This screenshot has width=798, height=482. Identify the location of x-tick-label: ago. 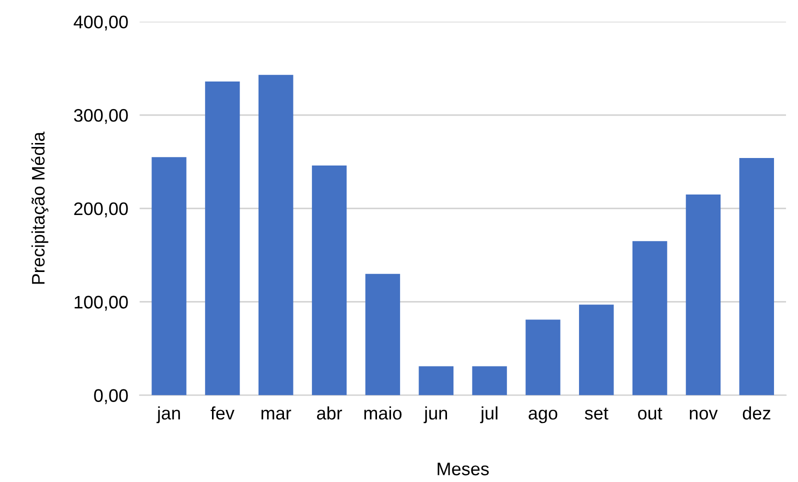
(543, 417).